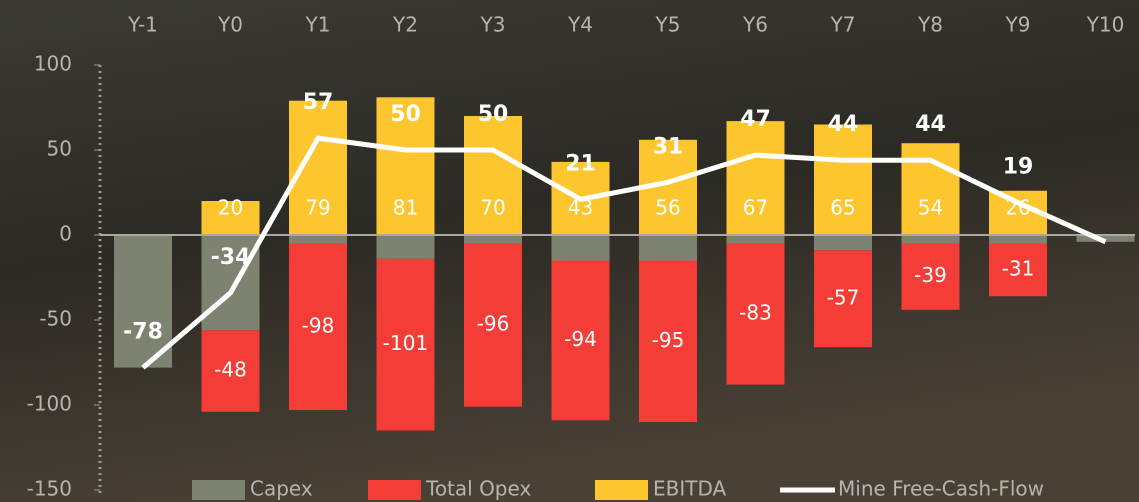 This screenshot has width=1139, height=502. I want to click on data-label: -98, so click(318, 325).